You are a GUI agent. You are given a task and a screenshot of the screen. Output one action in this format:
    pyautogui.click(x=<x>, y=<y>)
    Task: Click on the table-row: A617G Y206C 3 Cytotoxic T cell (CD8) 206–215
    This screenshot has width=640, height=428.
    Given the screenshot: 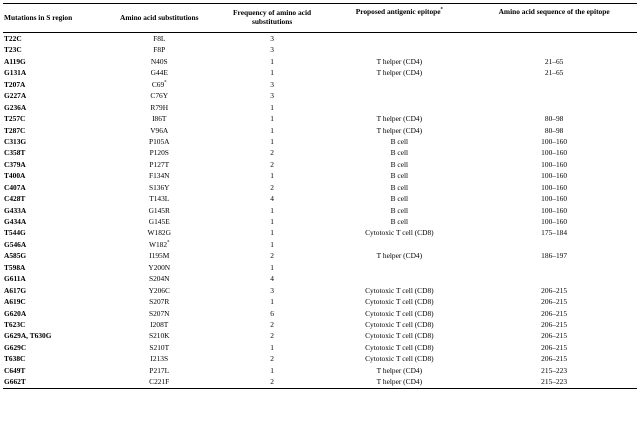 What is the action you would take?
    pyautogui.click(x=320, y=290)
    